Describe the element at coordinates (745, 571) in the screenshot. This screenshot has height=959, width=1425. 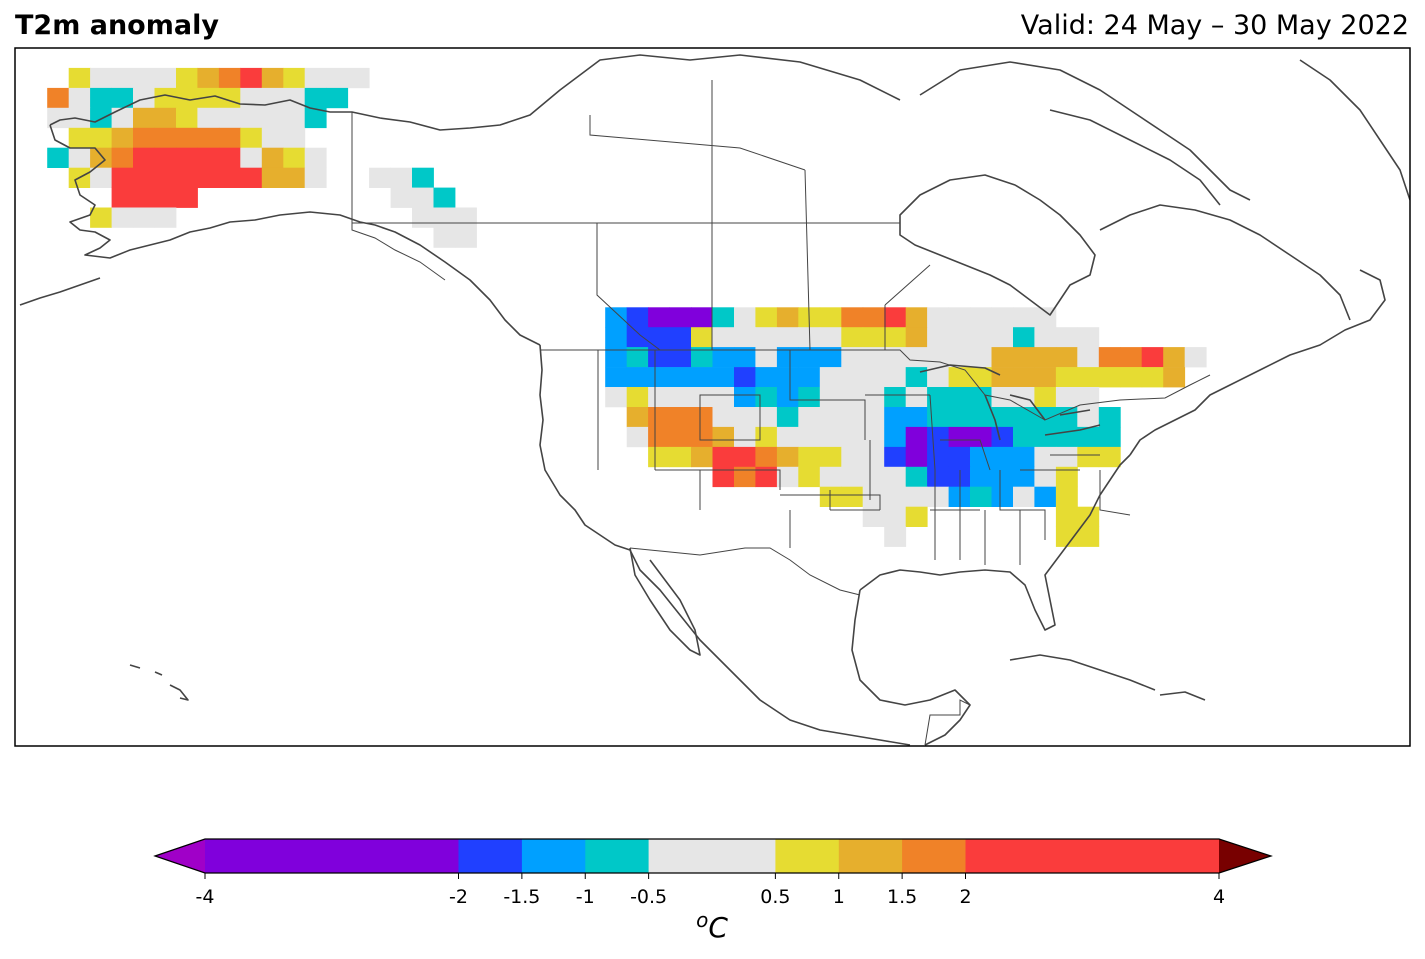
I see `border-us-mexico` at that location.